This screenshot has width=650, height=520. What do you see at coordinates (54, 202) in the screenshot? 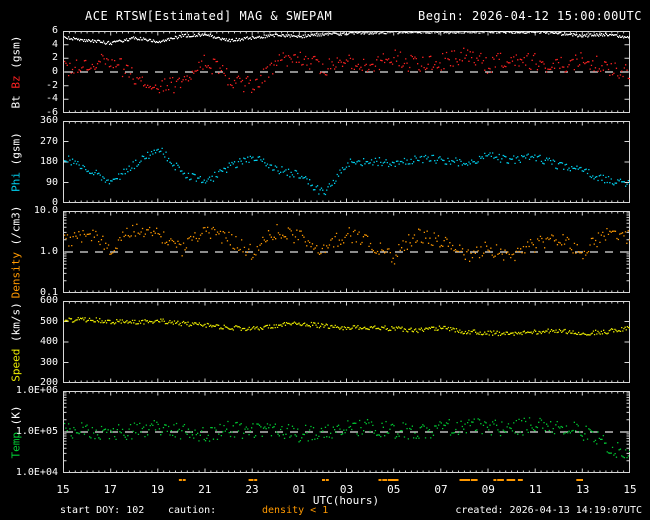
I see `y-tick-label-phi: 0` at bounding box center [54, 202].